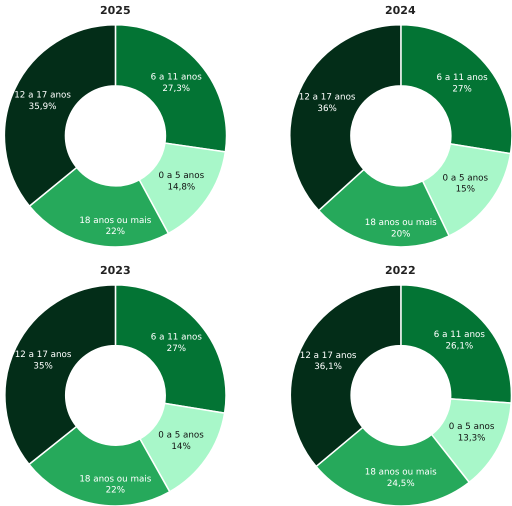  What do you see at coordinates (328, 367) in the screenshot?
I see `data-label: 36,1%` at bounding box center [328, 367].